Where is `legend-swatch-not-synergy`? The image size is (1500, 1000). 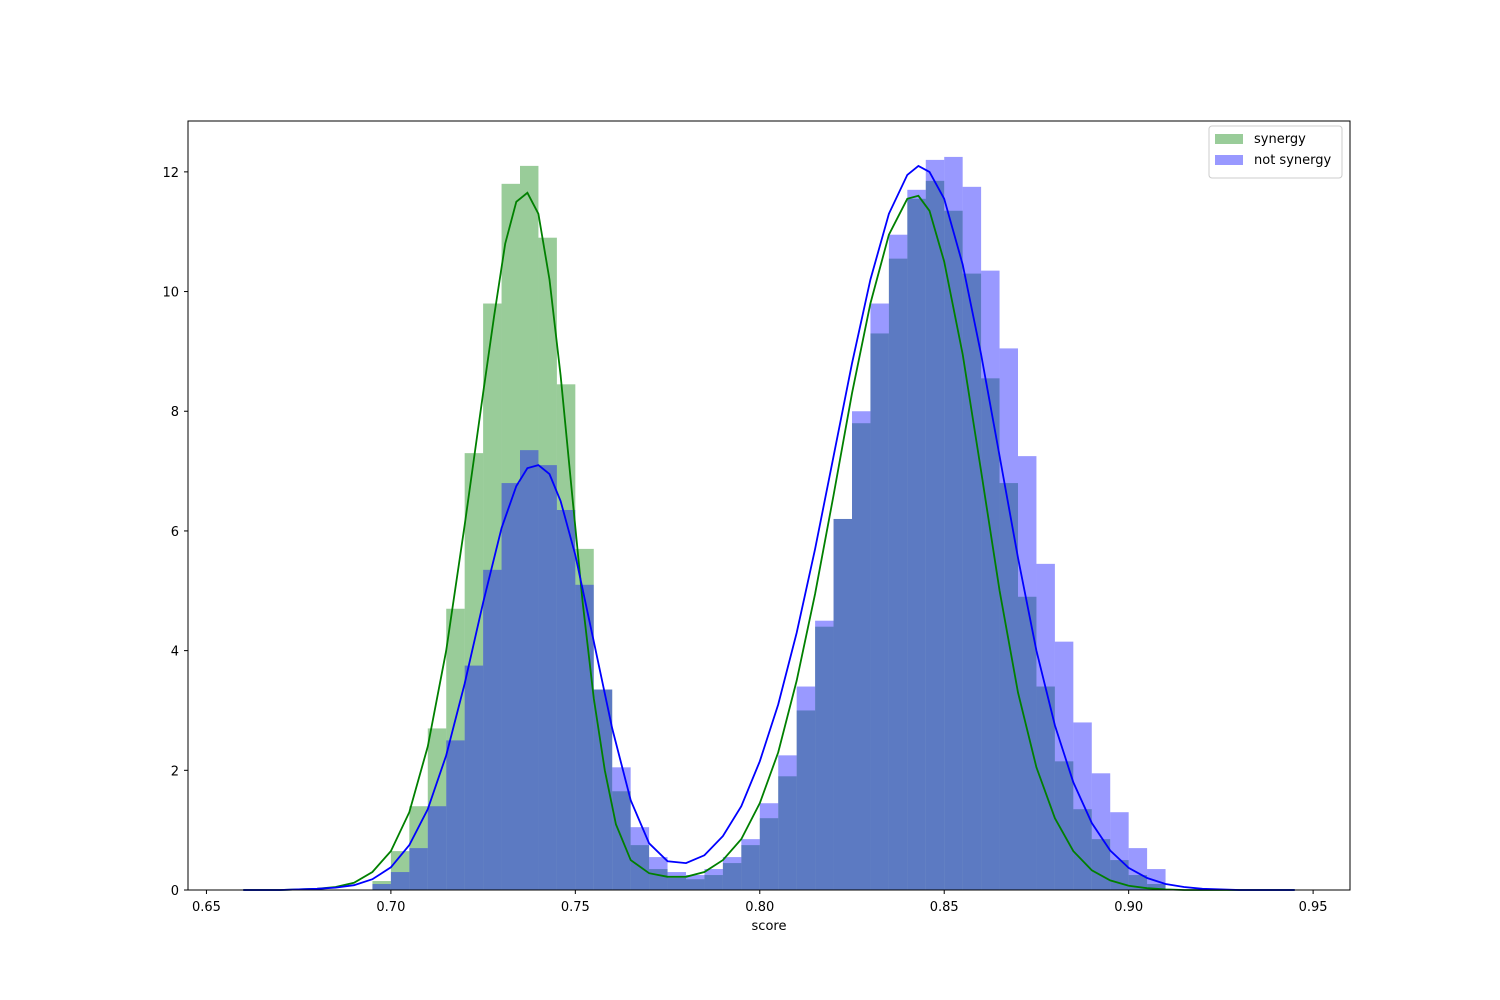 legend-swatch-not-synergy is located at coordinates (1229, 160).